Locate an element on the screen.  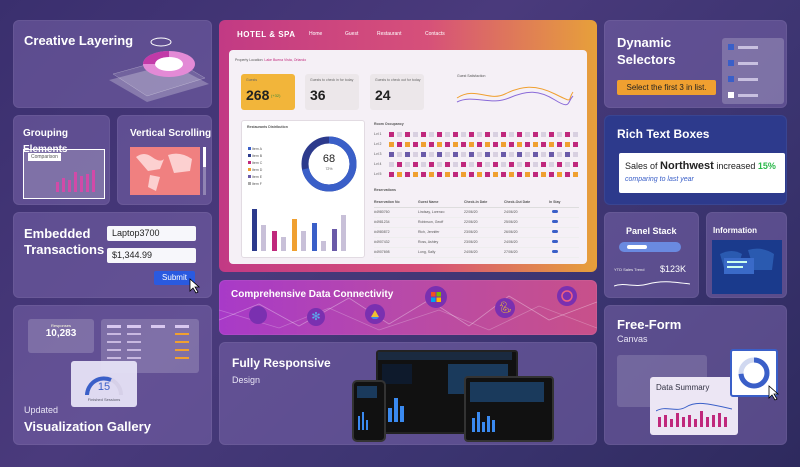
table-row: #4980872 Rich, Jennifer 23/06/20 26/06/20 is located at coordinates (476, 233).